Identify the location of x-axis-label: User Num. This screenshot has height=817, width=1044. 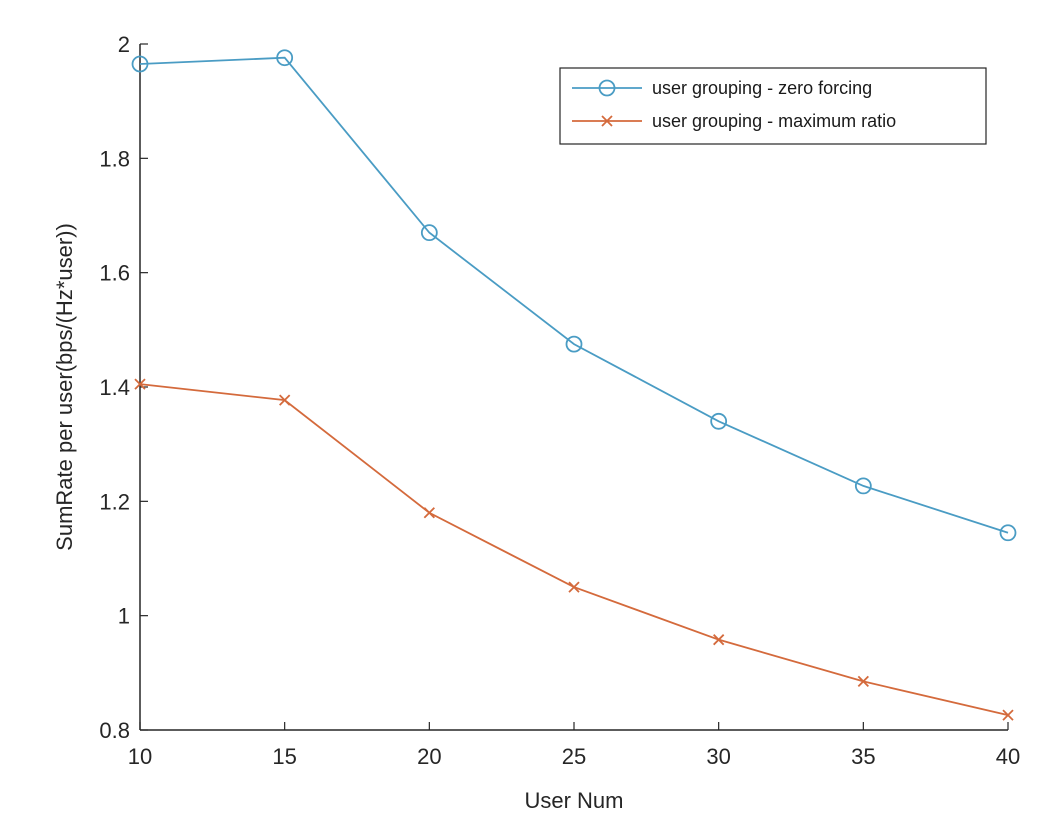
(573, 800).